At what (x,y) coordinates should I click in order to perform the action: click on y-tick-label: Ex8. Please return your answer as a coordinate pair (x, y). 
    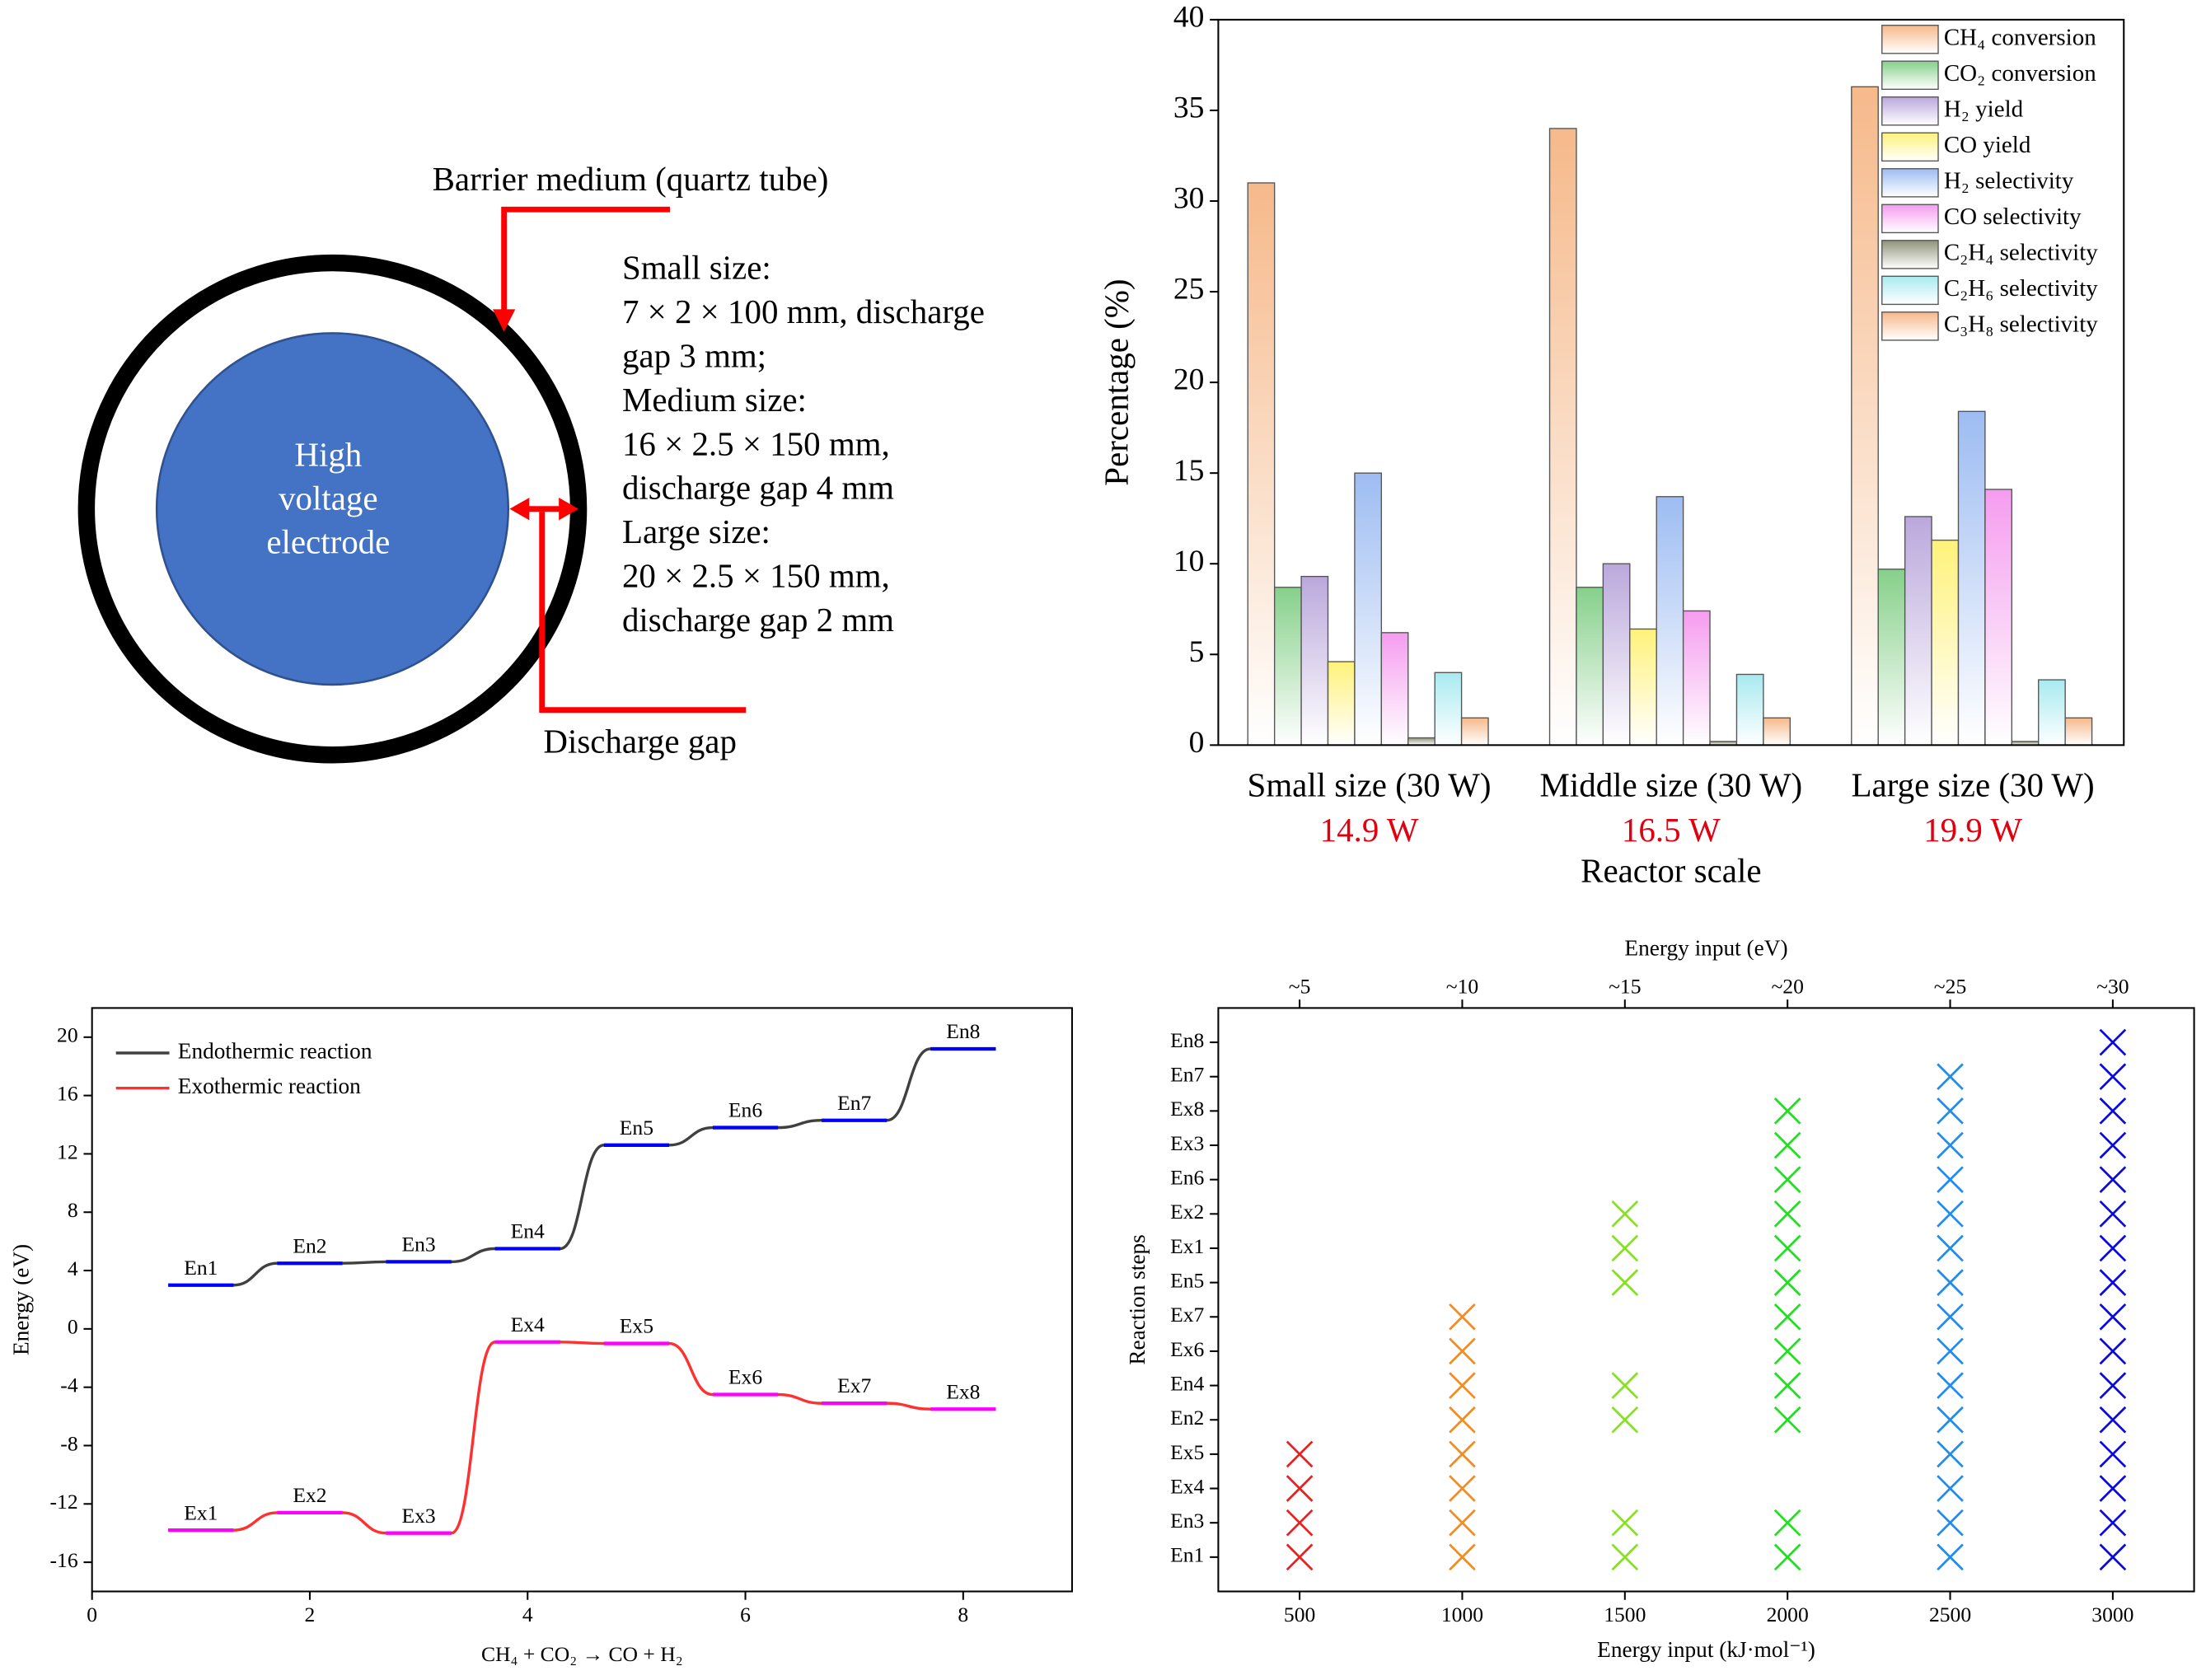
    Looking at the image, I should click on (1187, 1109).